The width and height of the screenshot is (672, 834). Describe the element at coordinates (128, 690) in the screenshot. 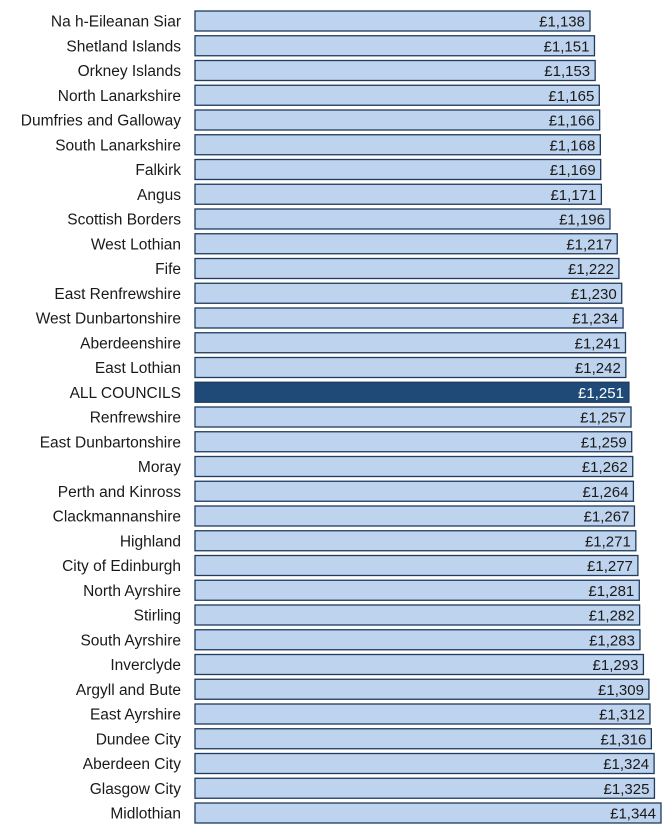

I see `category-label: Argyll and Bute` at that location.